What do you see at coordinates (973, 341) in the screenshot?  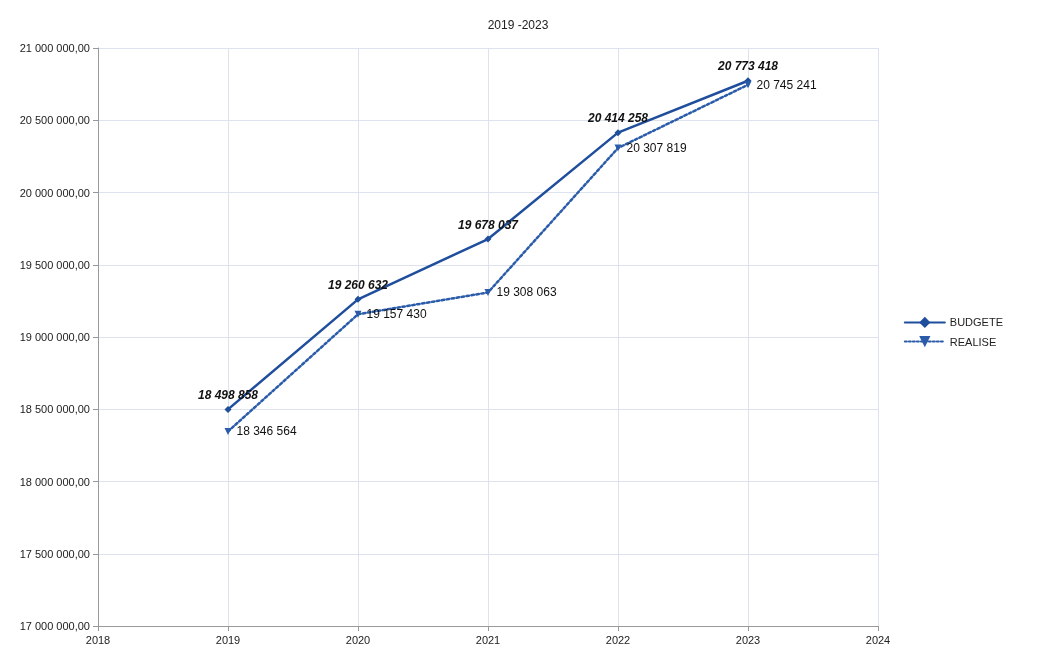 I see `legend-label: REALISE` at bounding box center [973, 341].